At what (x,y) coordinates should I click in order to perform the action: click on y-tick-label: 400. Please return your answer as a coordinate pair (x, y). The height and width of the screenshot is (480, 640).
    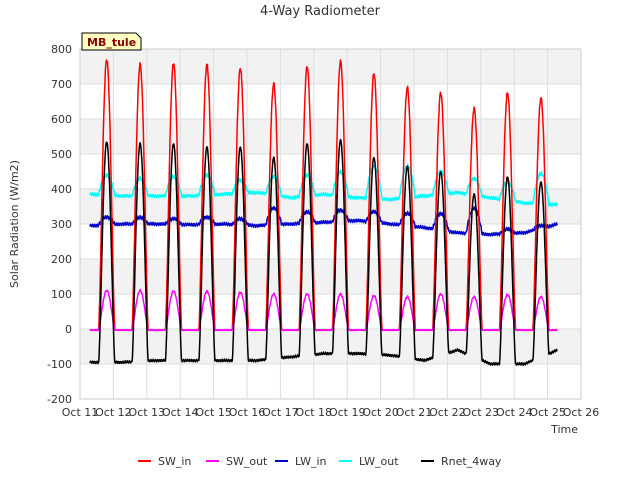
    Looking at the image, I should click on (61, 189).